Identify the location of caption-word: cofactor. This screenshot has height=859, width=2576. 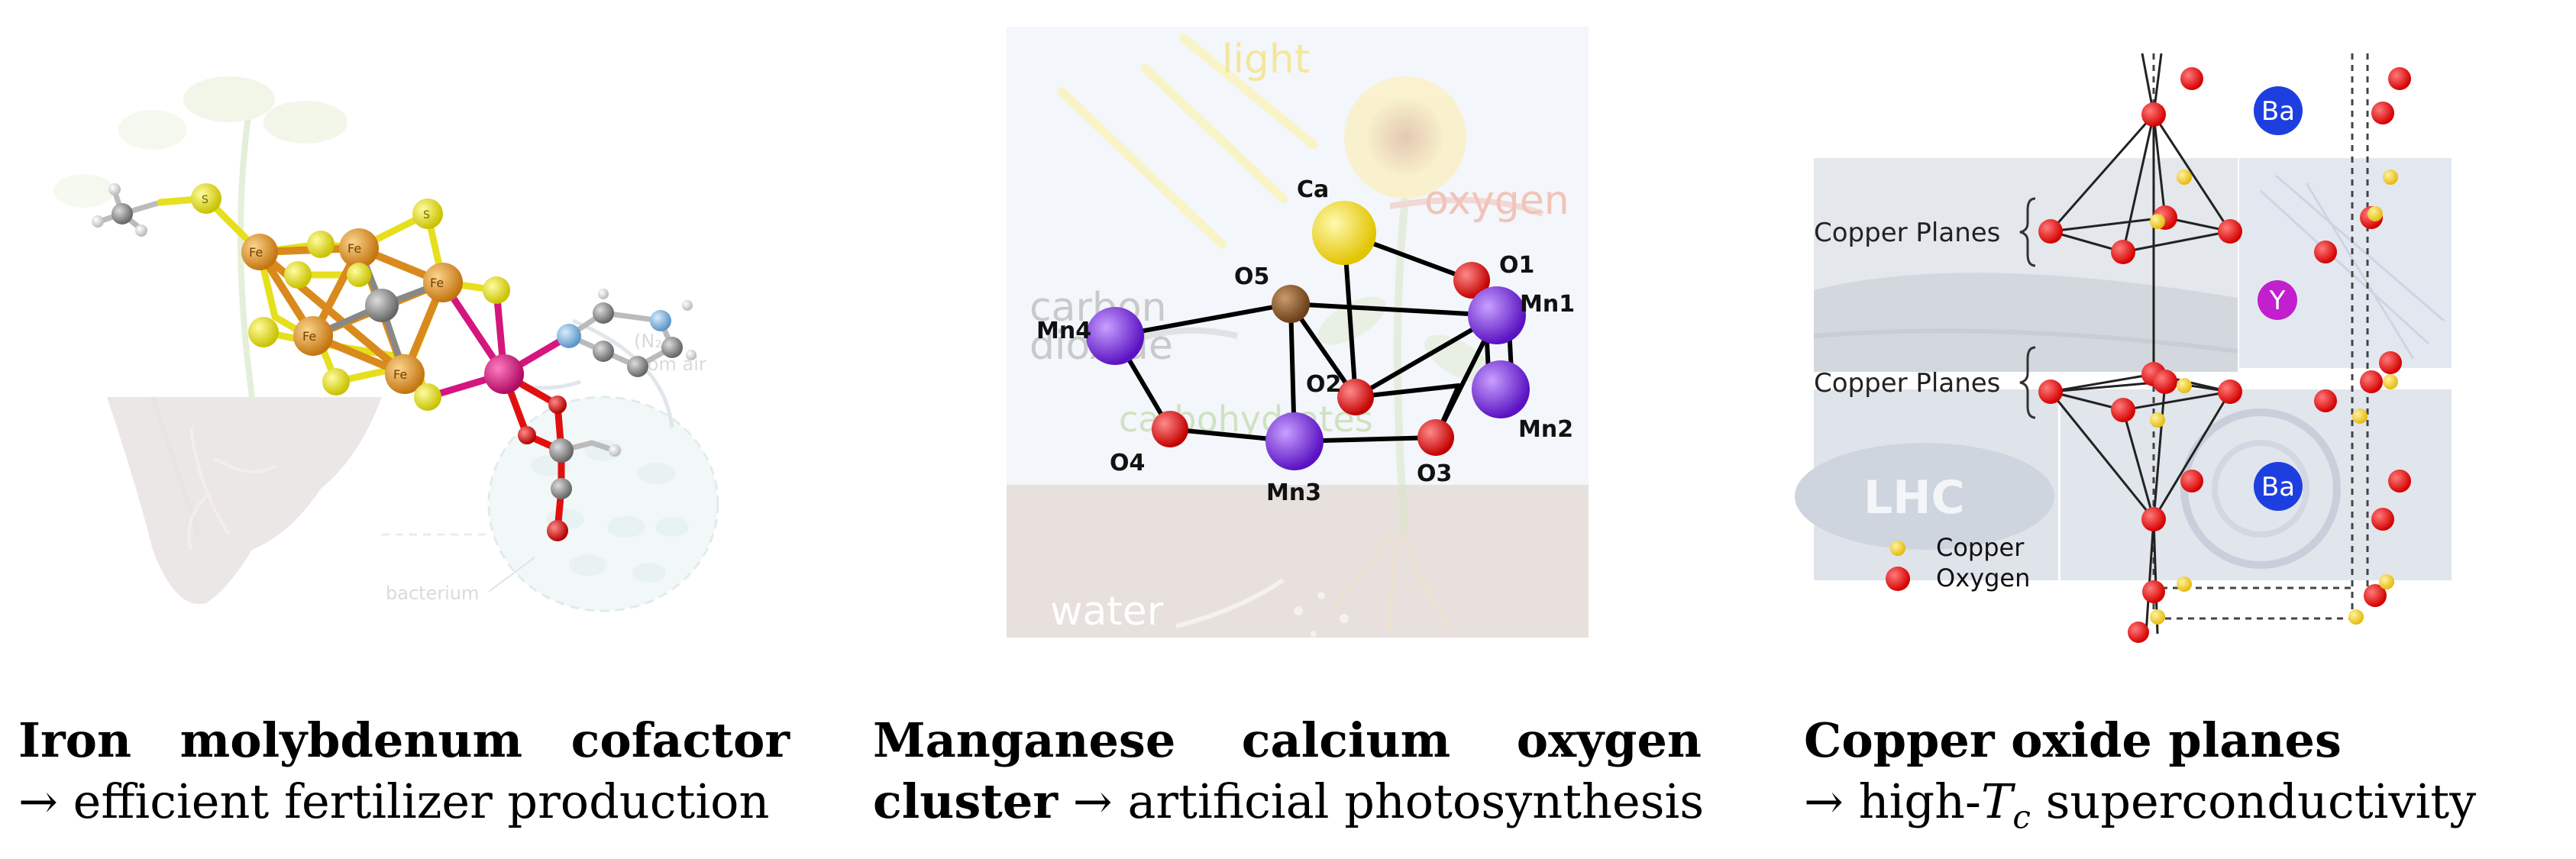
(680, 740).